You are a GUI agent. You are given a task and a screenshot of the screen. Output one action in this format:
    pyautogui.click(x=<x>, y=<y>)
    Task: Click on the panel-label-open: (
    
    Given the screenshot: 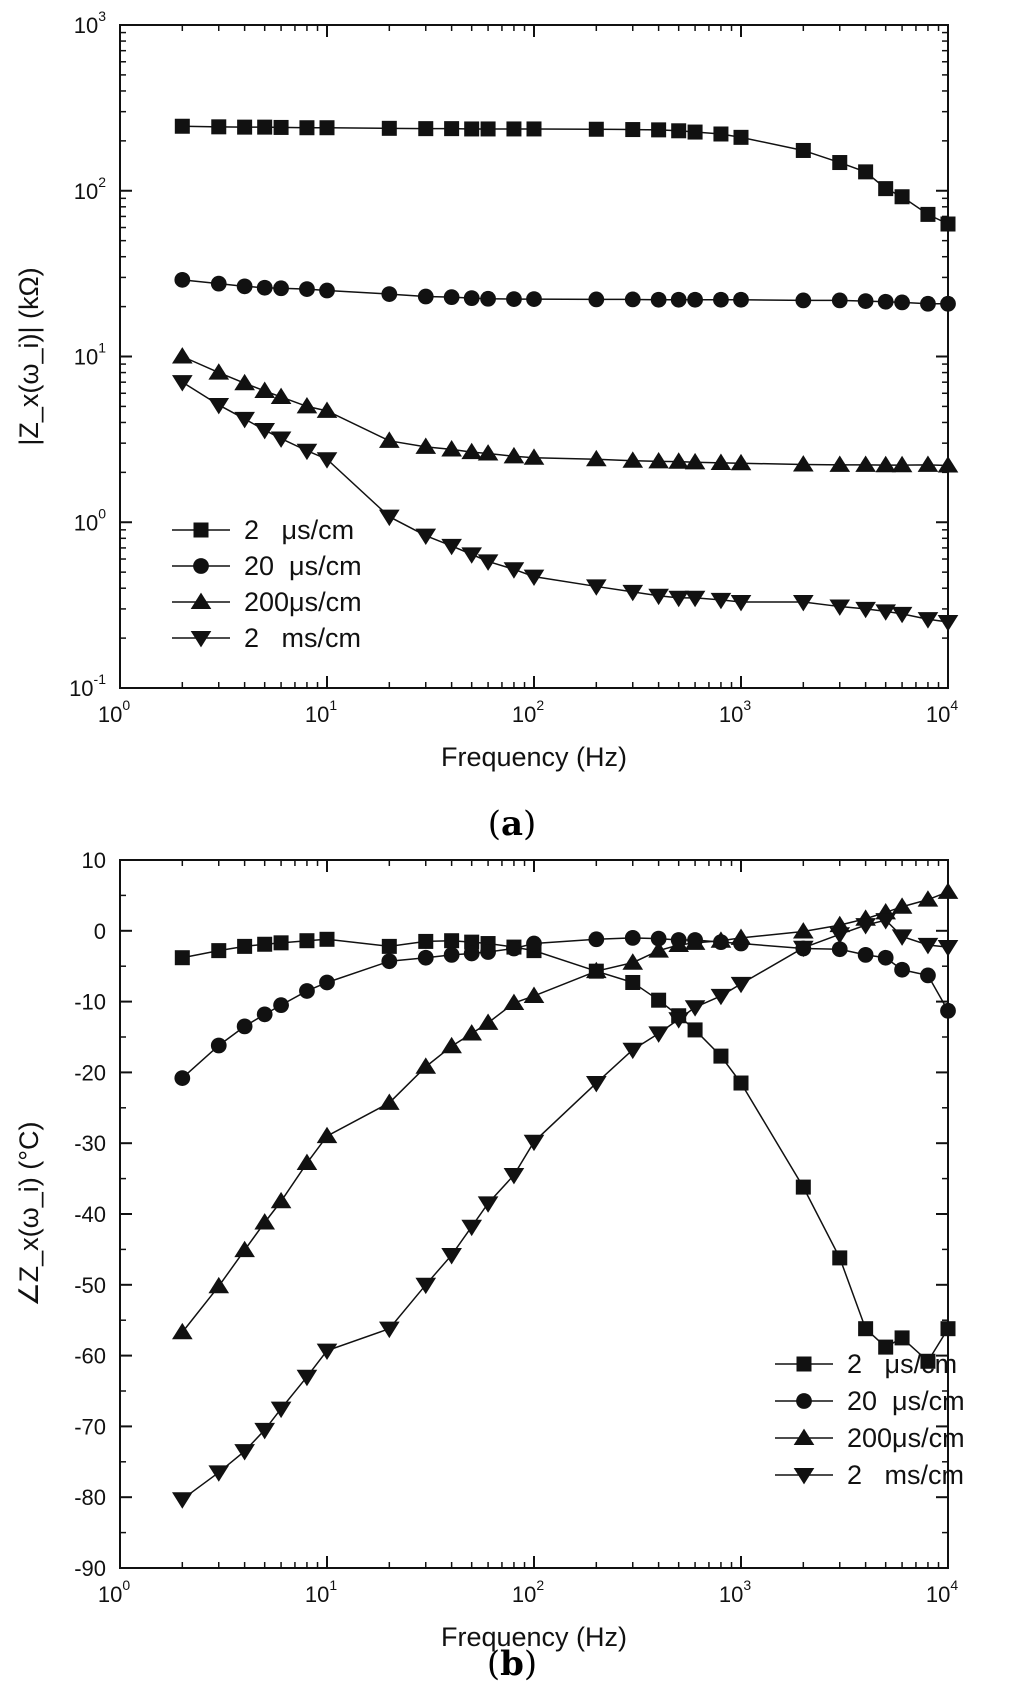 What is the action you would take?
    pyautogui.click(x=494, y=824)
    